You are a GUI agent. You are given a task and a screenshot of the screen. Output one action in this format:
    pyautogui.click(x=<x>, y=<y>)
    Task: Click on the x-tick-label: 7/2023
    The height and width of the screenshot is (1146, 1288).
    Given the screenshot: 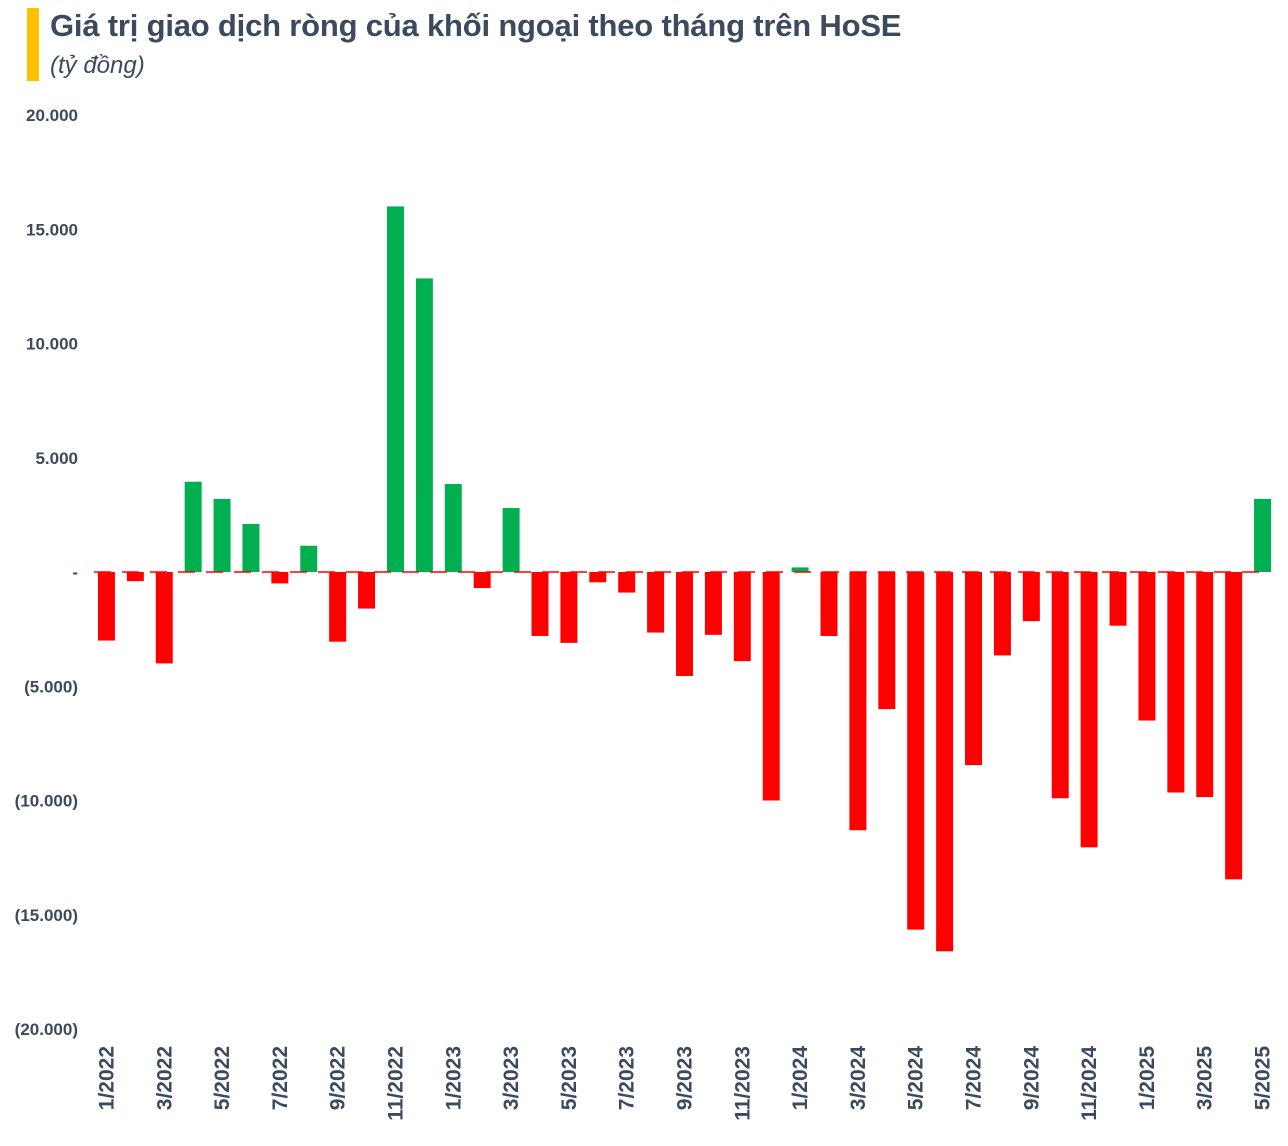 What is the action you would take?
    pyautogui.click(x=627, y=1078)
    